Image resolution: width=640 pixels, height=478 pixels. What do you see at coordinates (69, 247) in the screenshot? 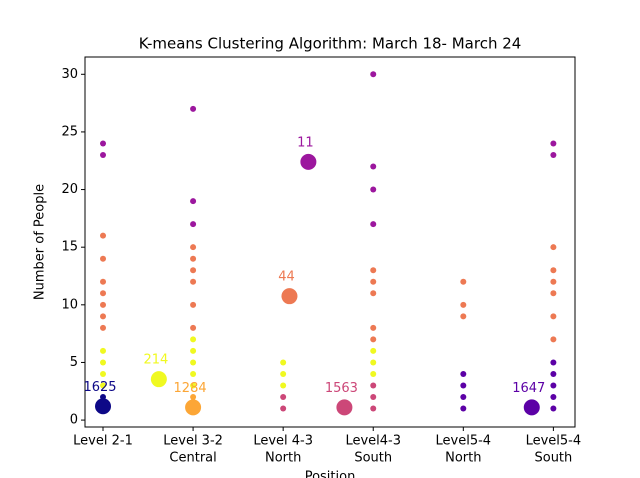
I see `y-tick-label: 15` at bounding box center [69, 247].